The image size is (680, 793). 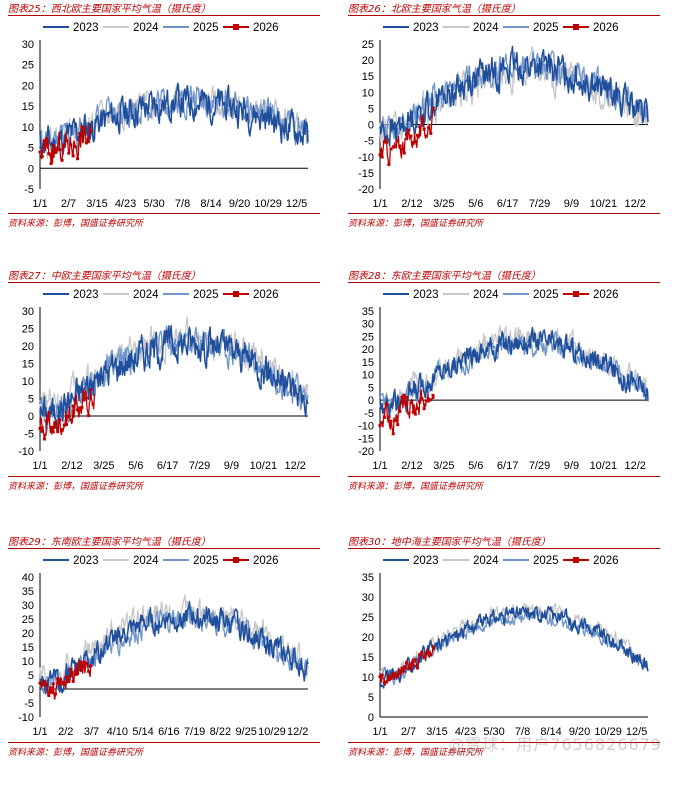 I want to click on x-tick-label: 9/9, so click(x=231, y=466).